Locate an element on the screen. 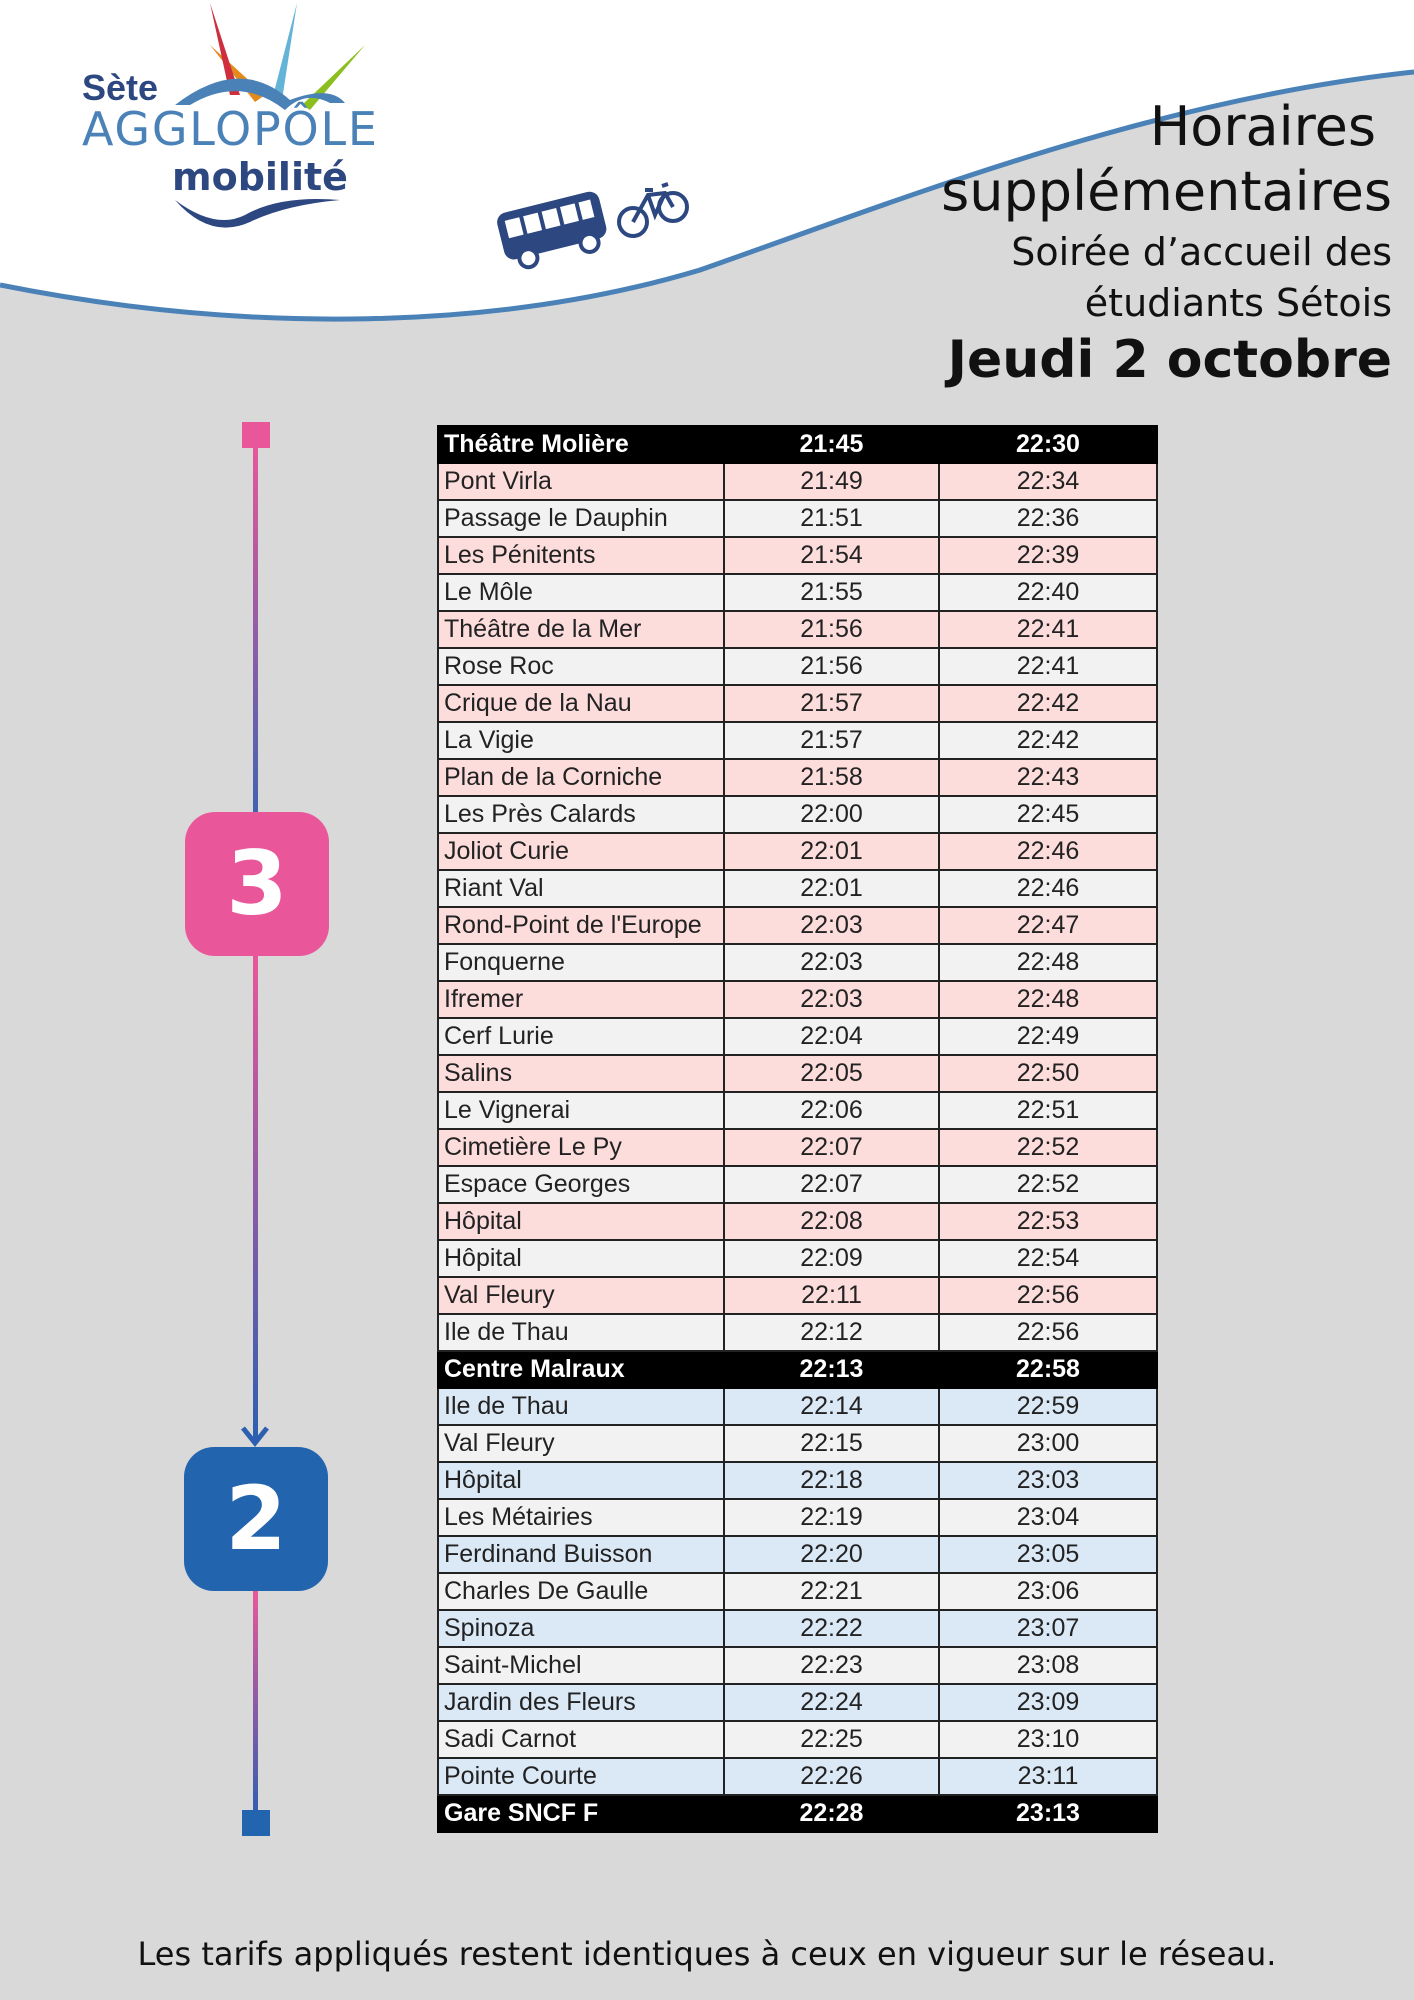 The width and height of the screenshot is (1414, 2000). agglopole-logo: Sète AGGLOPÔLE mobilité is located at coordinates (229, 115).